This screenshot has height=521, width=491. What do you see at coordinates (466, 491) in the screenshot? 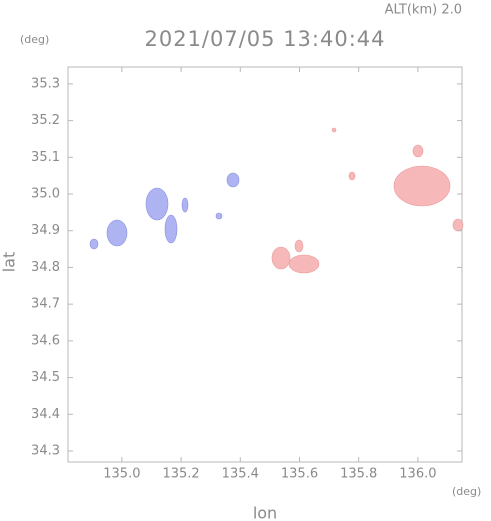
I see `x-unit: (deg)` at bounding box center [466, 491].